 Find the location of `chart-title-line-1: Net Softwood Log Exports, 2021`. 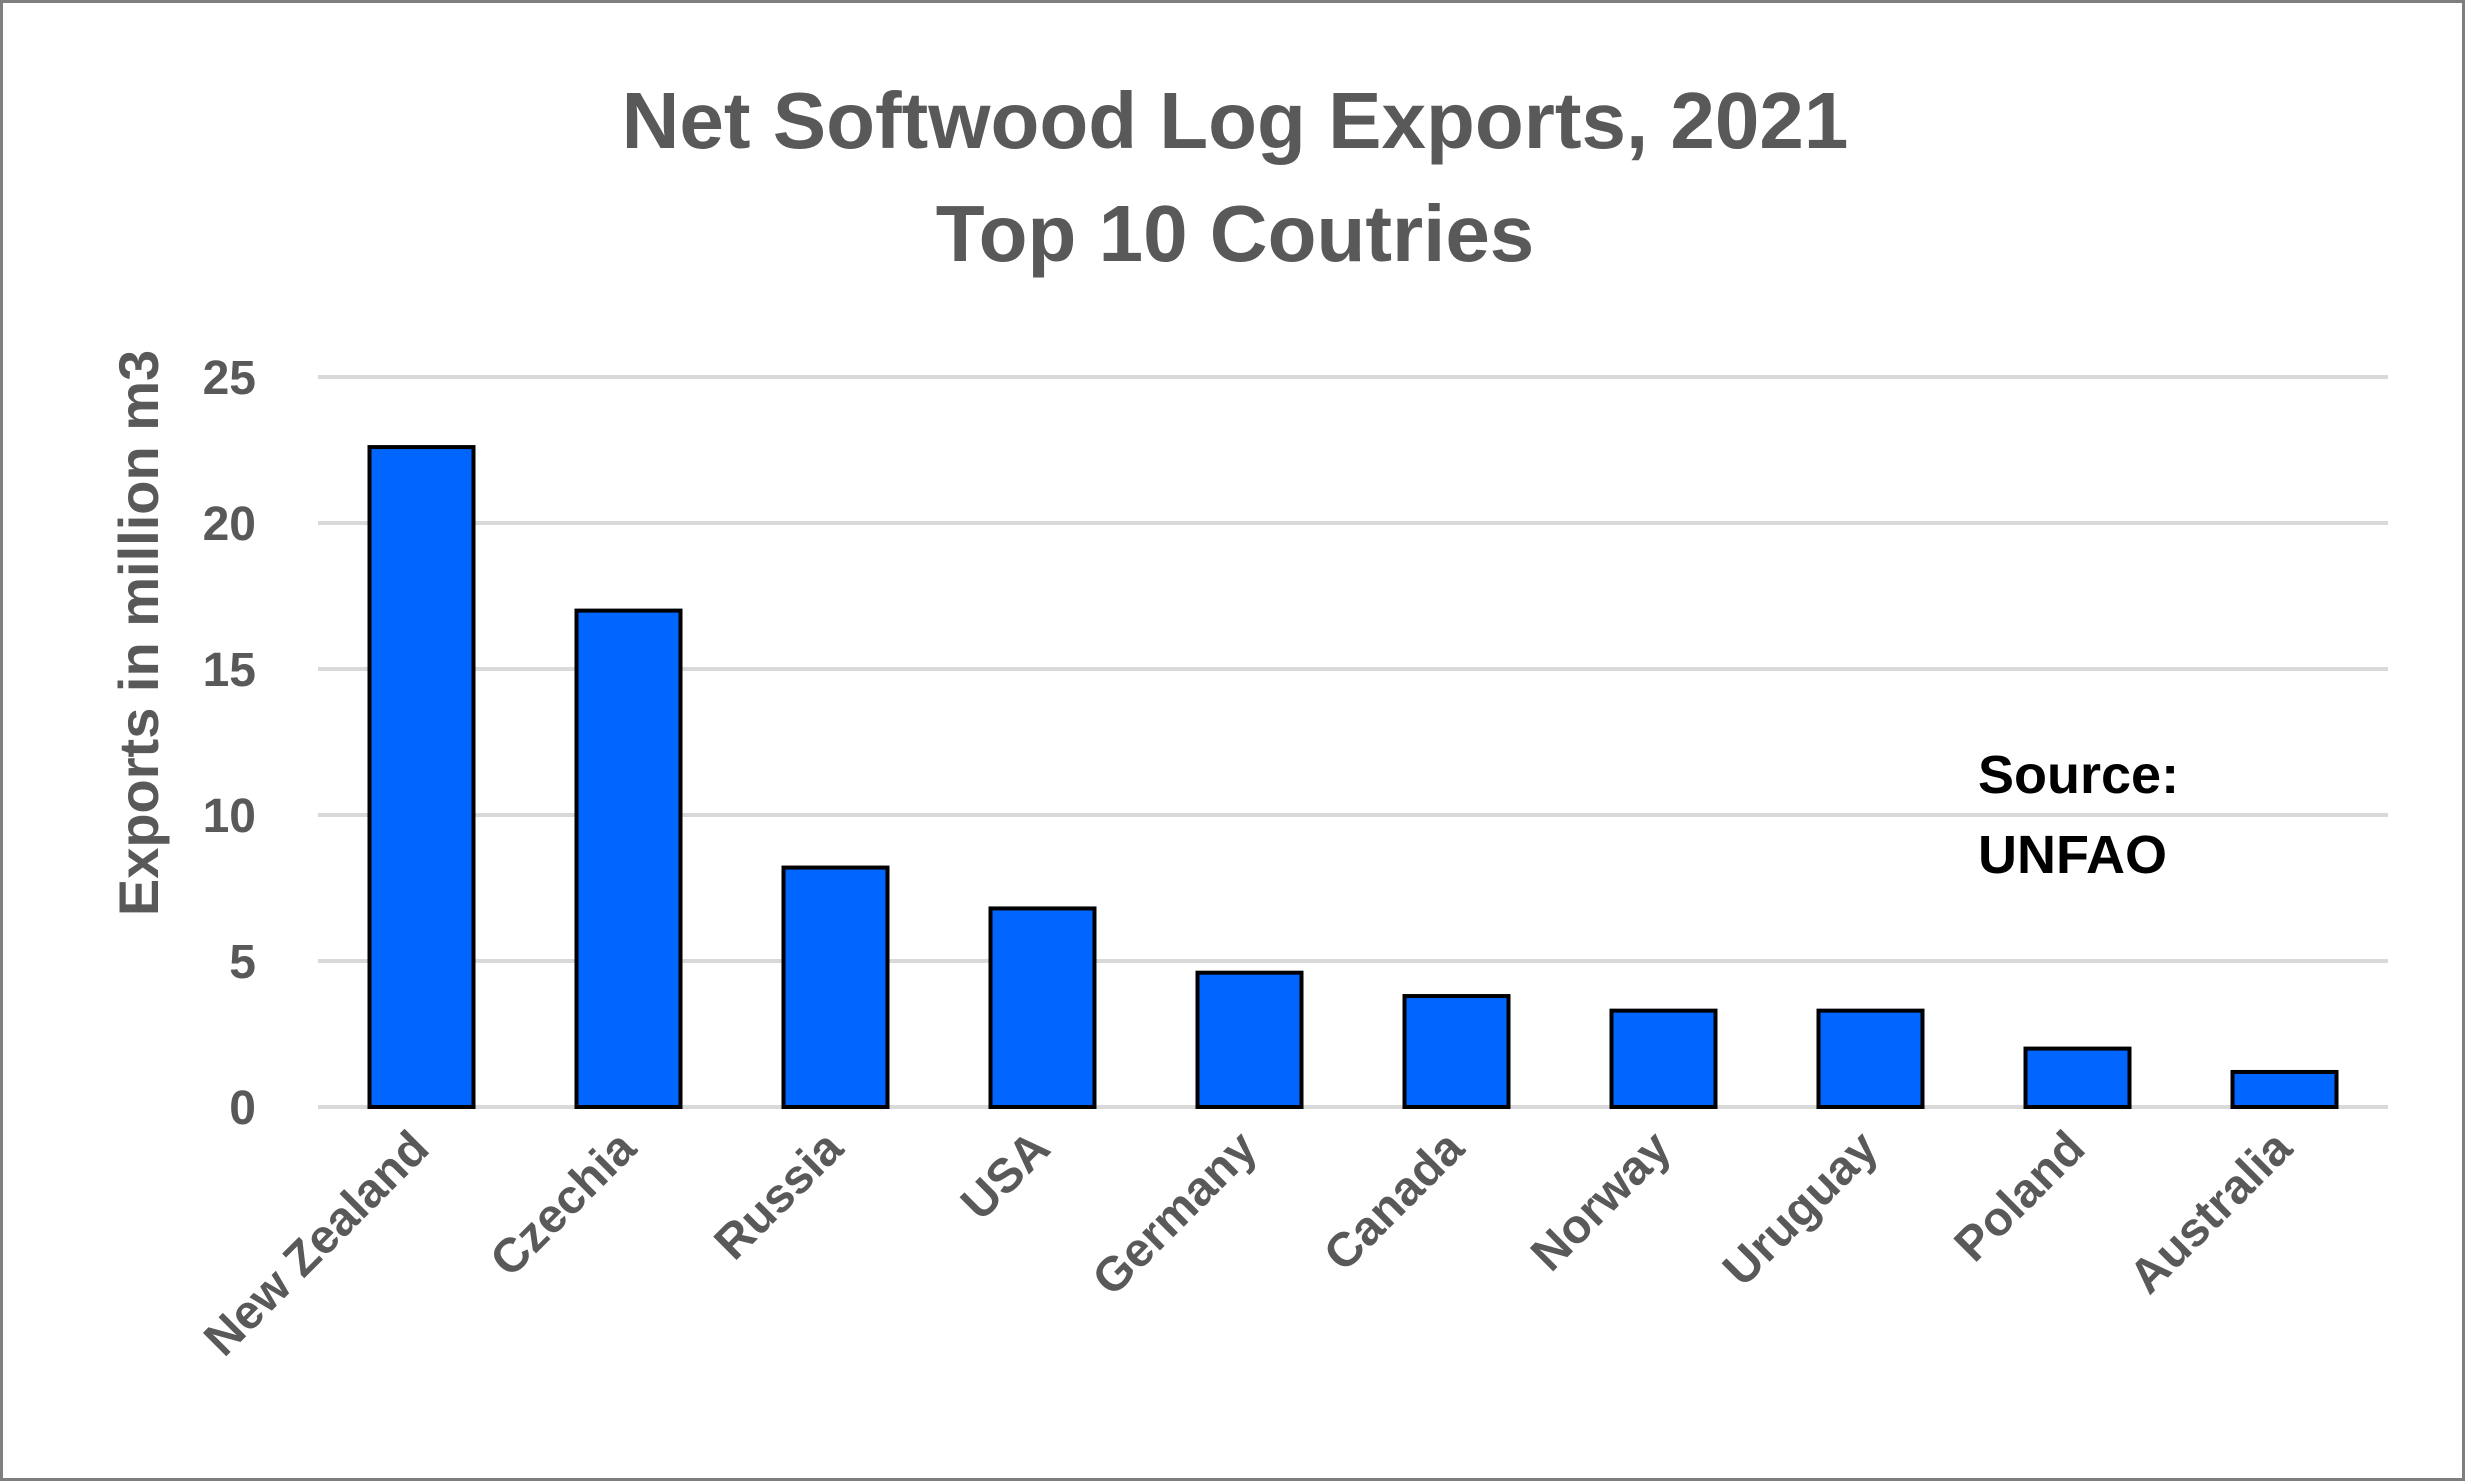

chart-title-line-1: Net Softwood Log Exports, 2021 is located at coordinates (1235, 120).